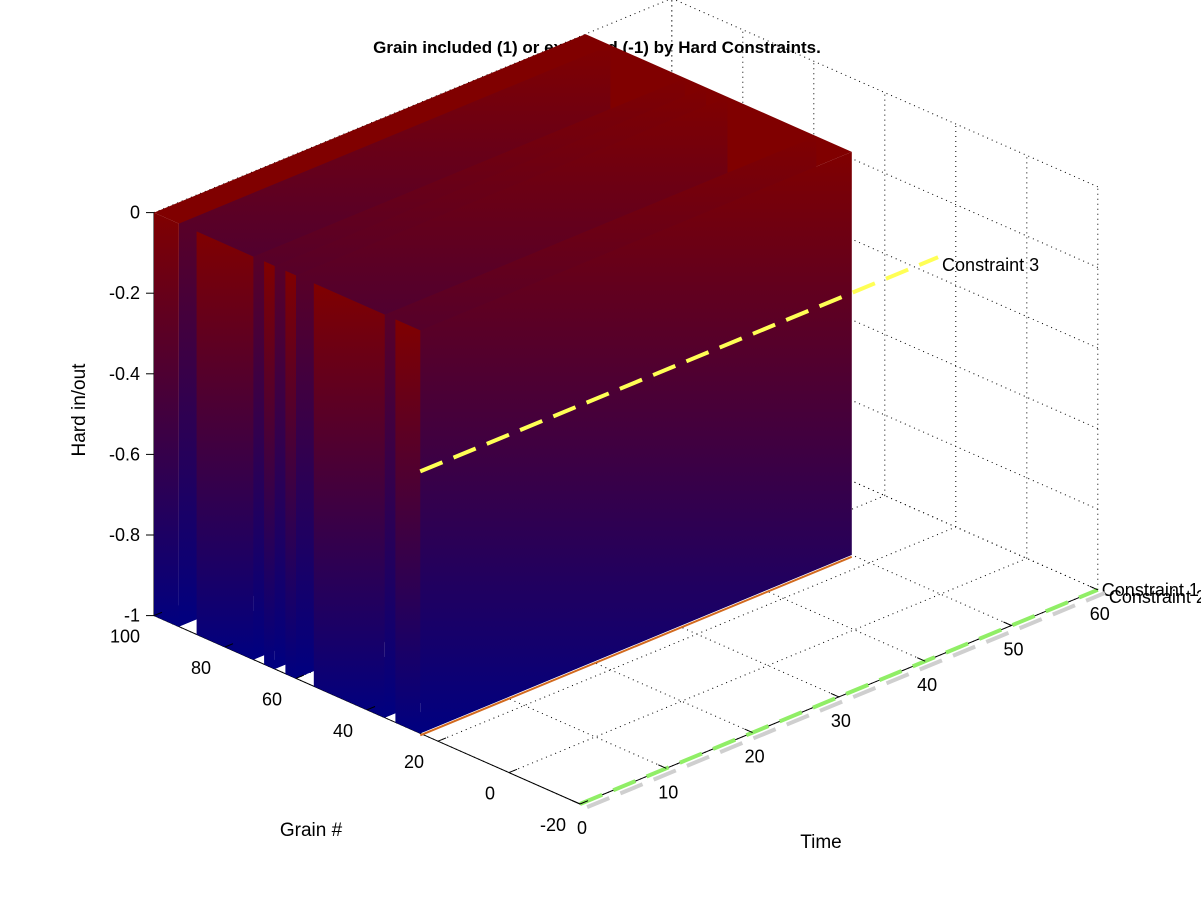 This screenshot has height=900, width=1201. Describe the element at coordinates (490, 794) in the screenshot. I see `y-tick-label: 0` at that location.